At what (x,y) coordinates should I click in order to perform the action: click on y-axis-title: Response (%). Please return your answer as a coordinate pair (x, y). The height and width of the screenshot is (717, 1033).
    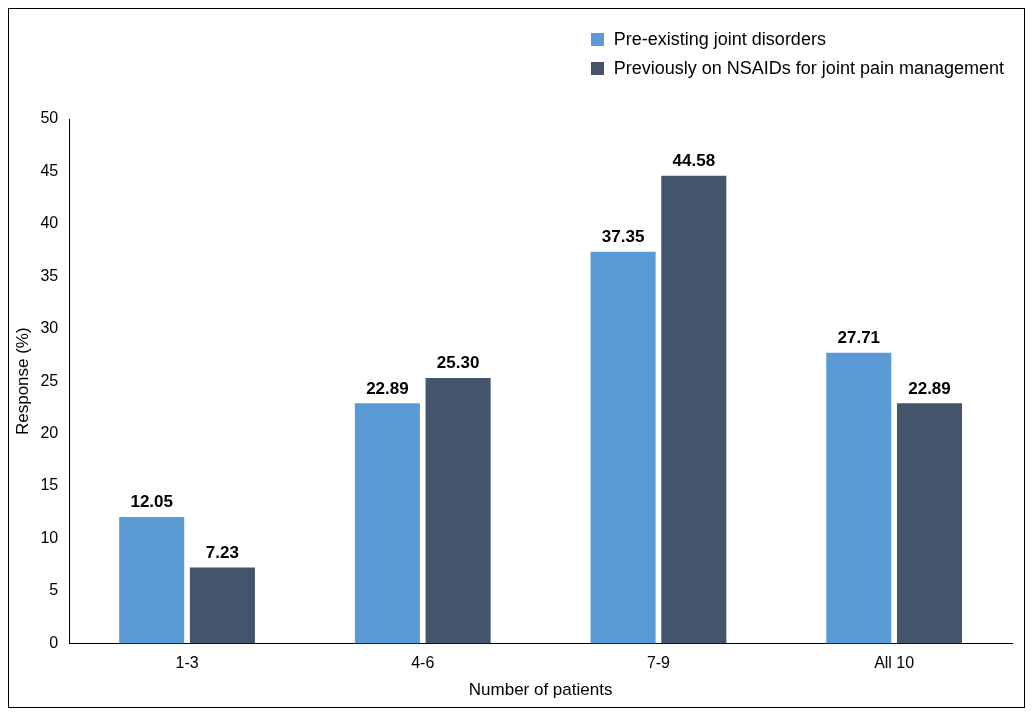
    Looking at the image, I should click on (22, 381).